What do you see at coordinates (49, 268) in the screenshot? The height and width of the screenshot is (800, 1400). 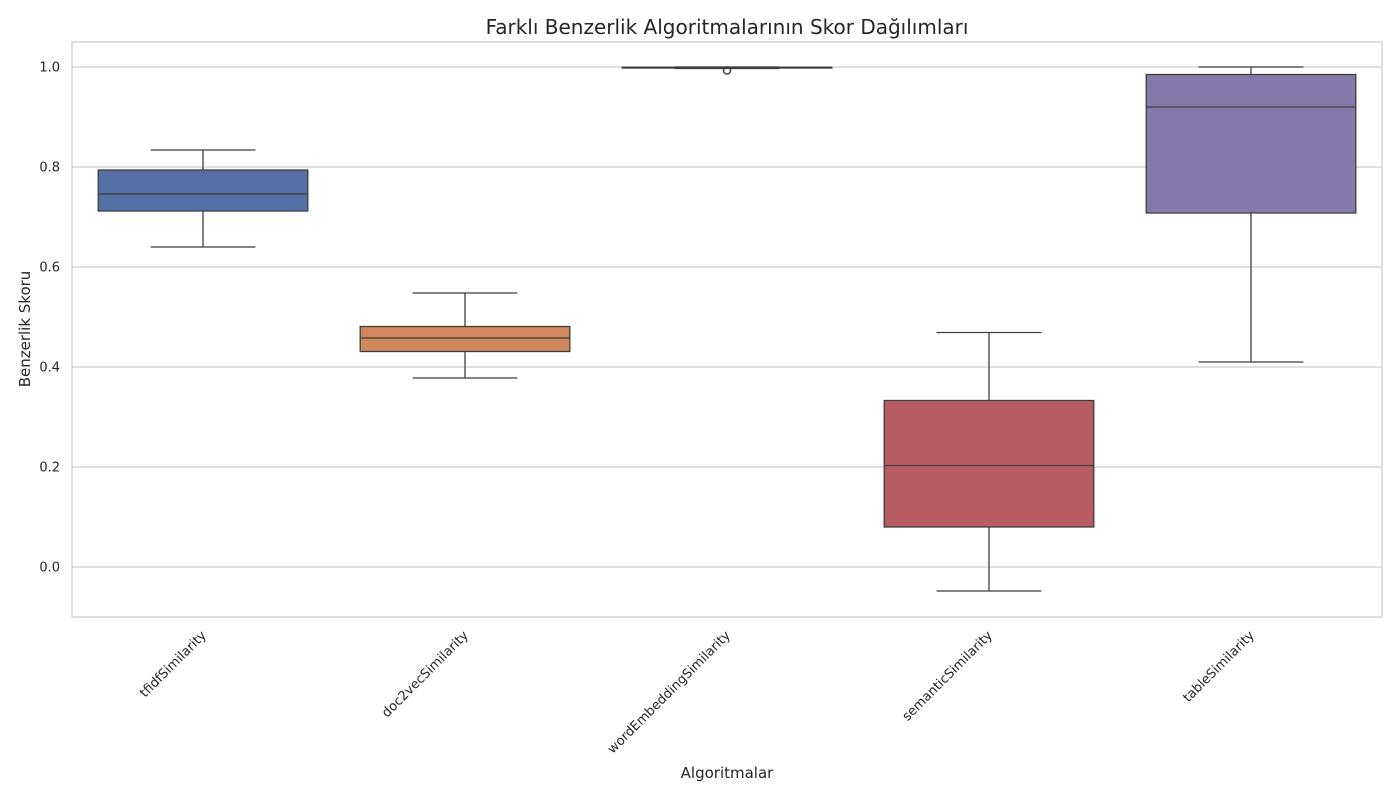 I see `y-tick-label: 0.6` at bounding box center [49, 268].